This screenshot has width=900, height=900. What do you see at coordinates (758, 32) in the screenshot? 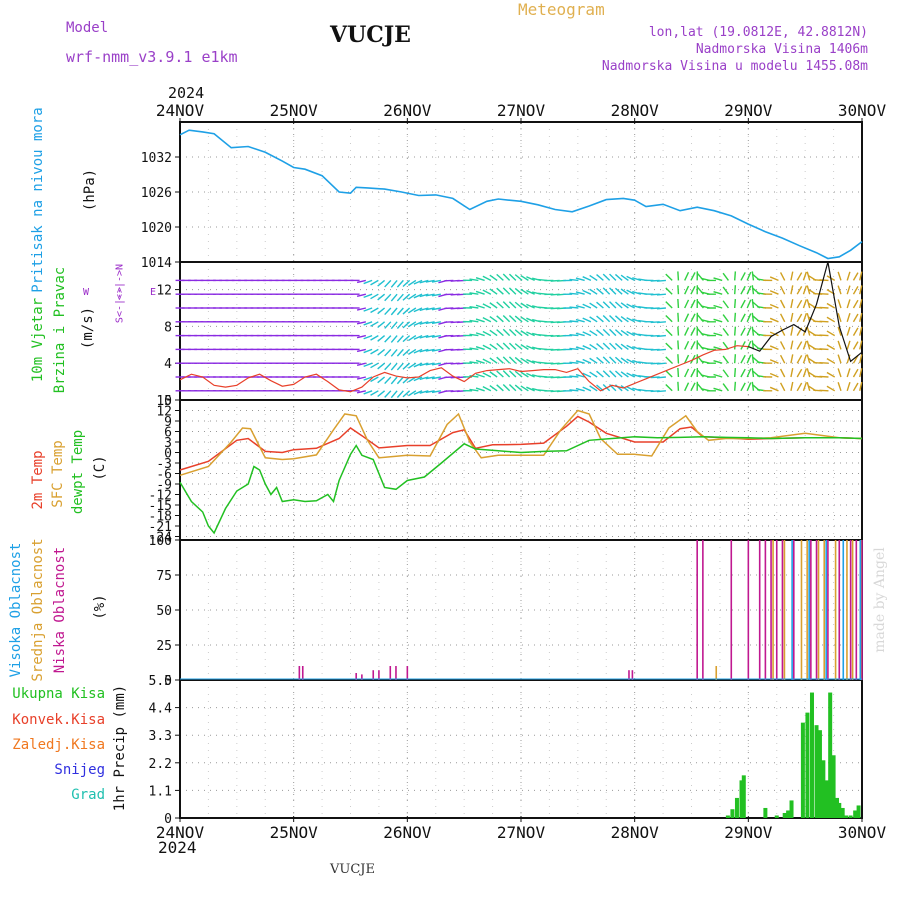
I see `coords: lon,lat (19.0812E, 42.8812N)` at bounding box center [758, 32].